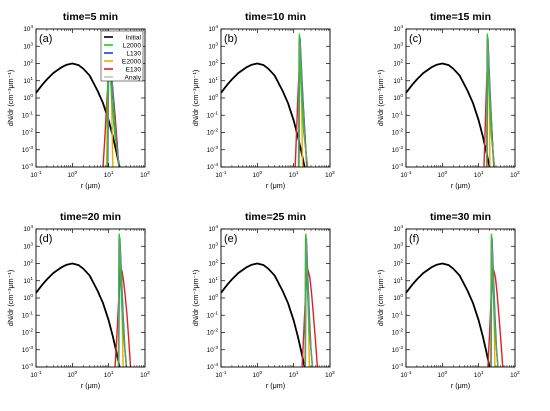 Image resolution: width=550 pixels, height=411 pixels. I want to click on panel-title: time=5 min, so click(90, 17).